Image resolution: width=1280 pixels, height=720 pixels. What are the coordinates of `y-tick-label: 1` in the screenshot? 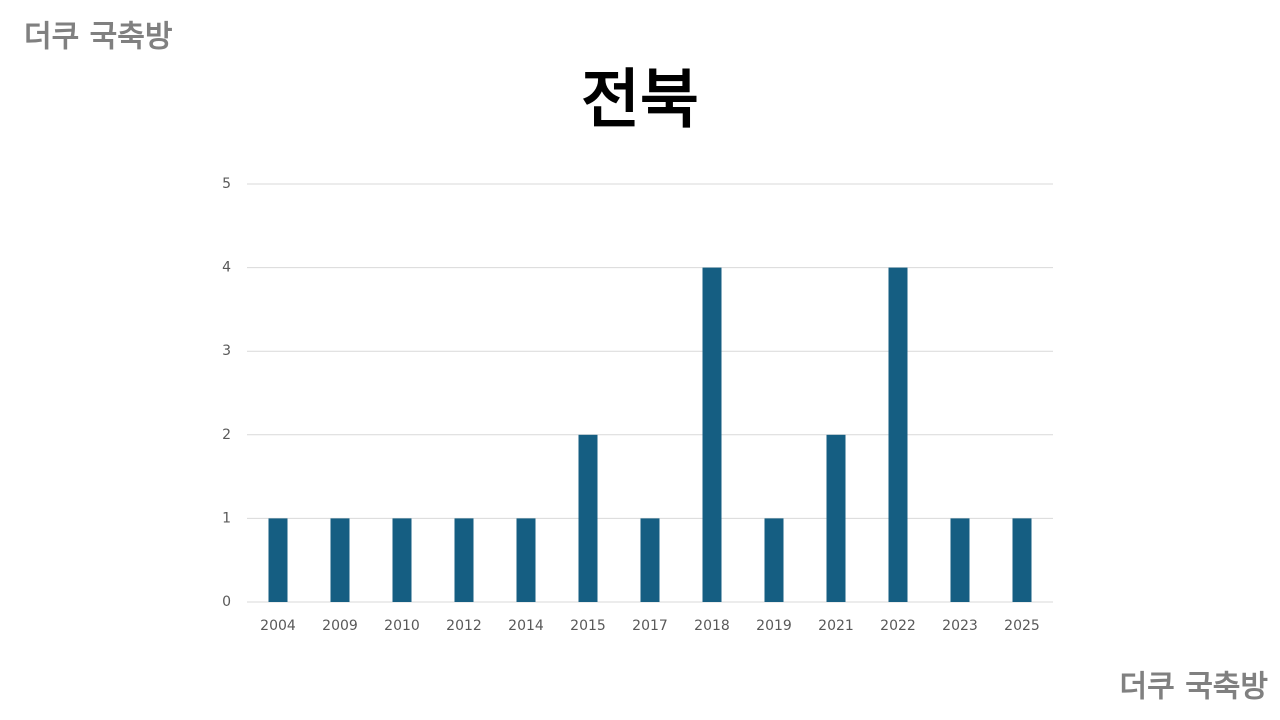 It's located at (226, 518).